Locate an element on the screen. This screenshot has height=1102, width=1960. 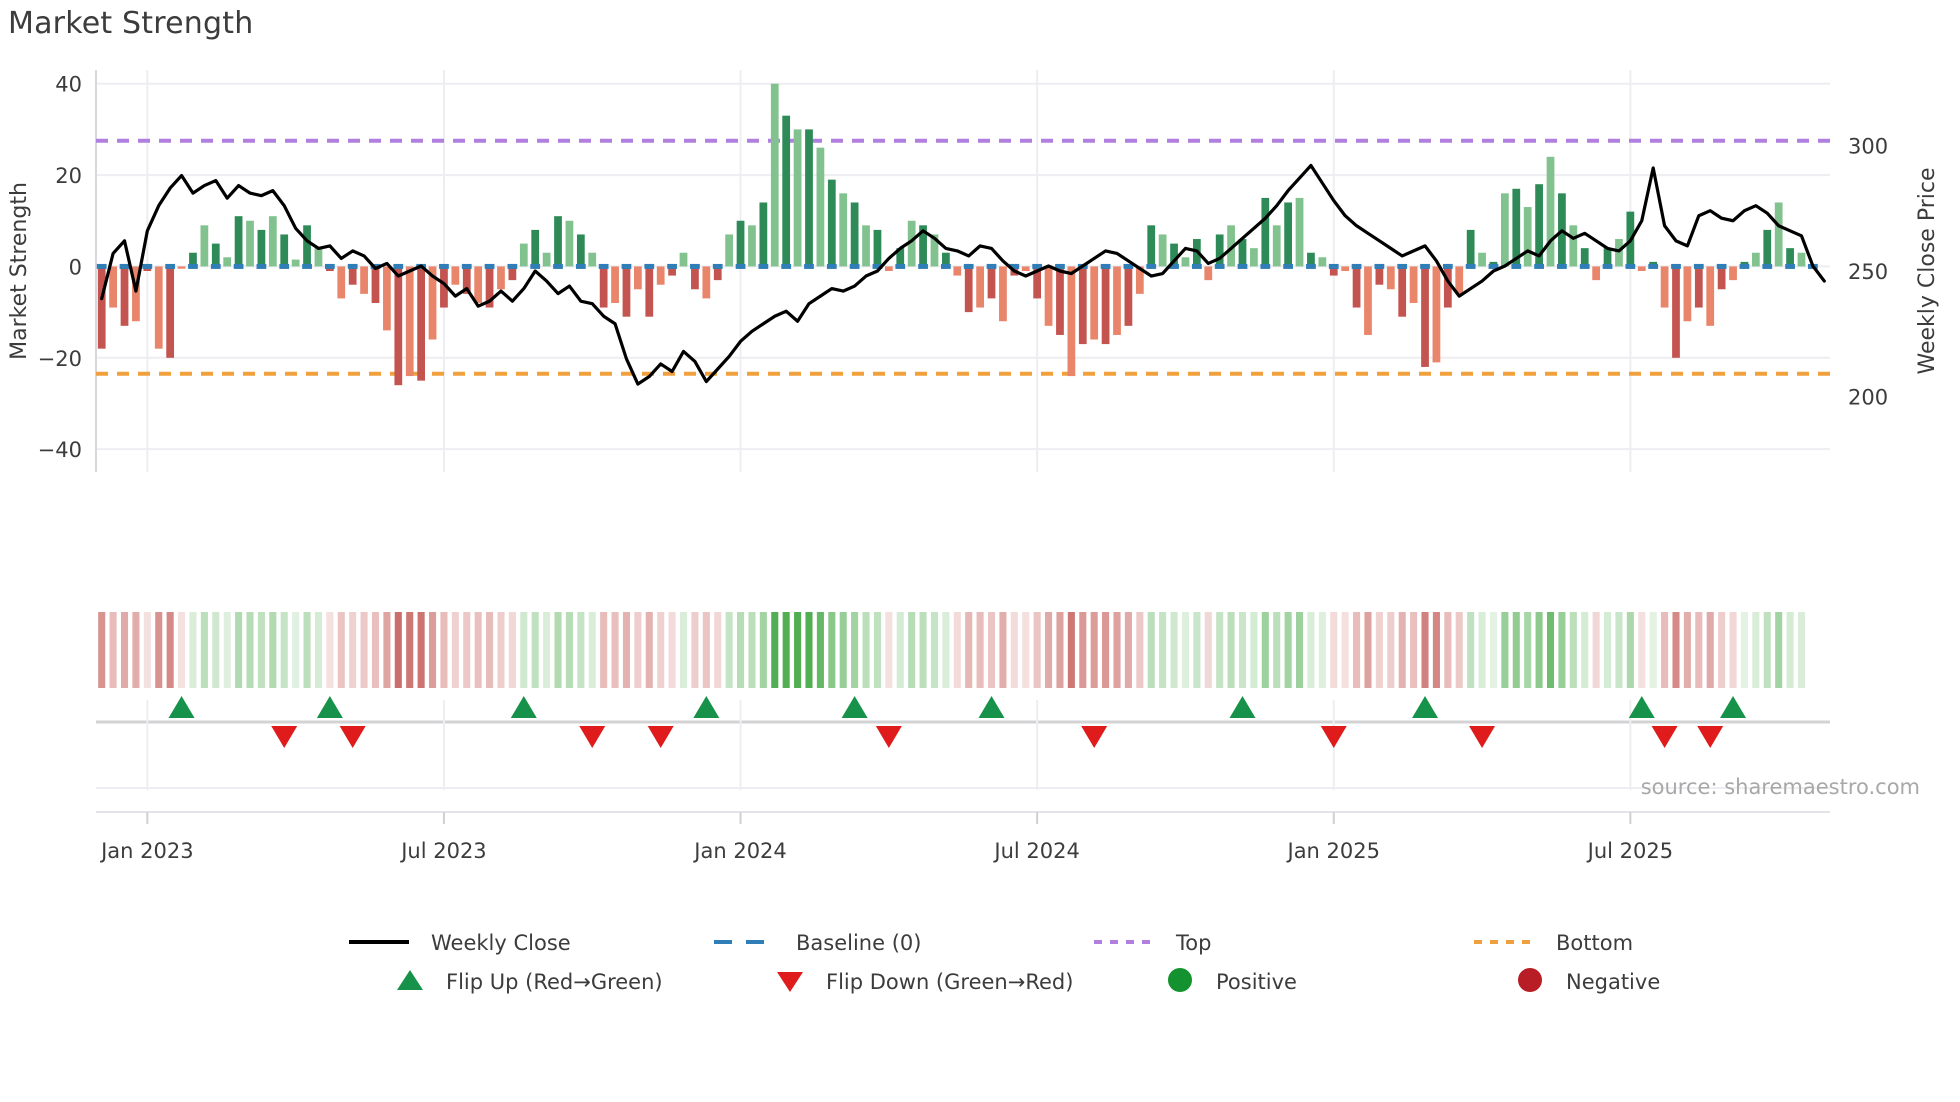
legend-item-top: Top is located at coordinates (1152, 943).